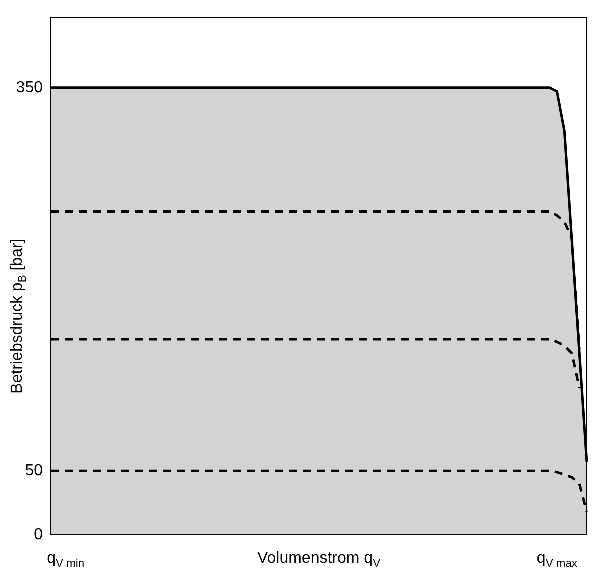 The width and height of the screenshot is (595, 579). I want to click on y-tick-label: 50, so click(34, 471).